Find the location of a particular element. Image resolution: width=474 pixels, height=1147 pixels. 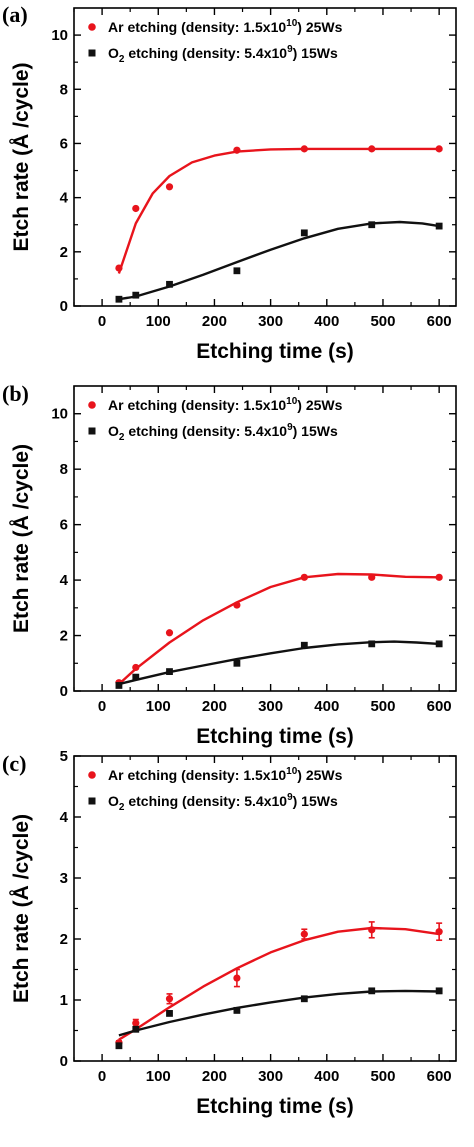

legend-text-part: ) 25Ws is located at coordinates (319, 405).